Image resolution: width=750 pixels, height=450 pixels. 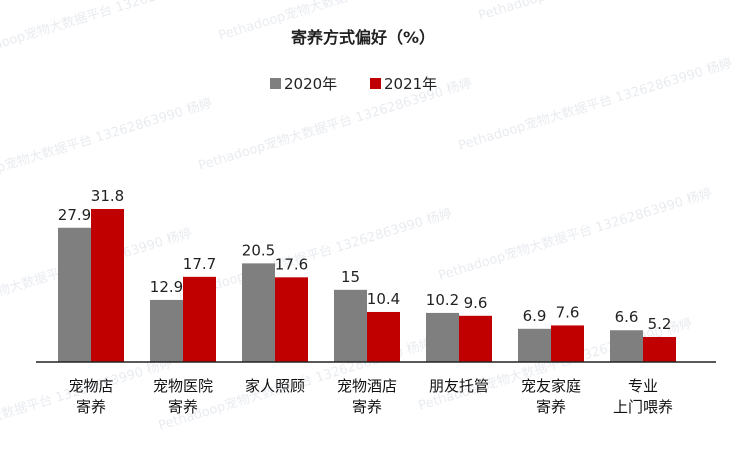 What do you see at coordinates (275, 386) in the screenshot?
I see `category-label-3-line-1: 家人照顾` at bounding box center [275, 386].